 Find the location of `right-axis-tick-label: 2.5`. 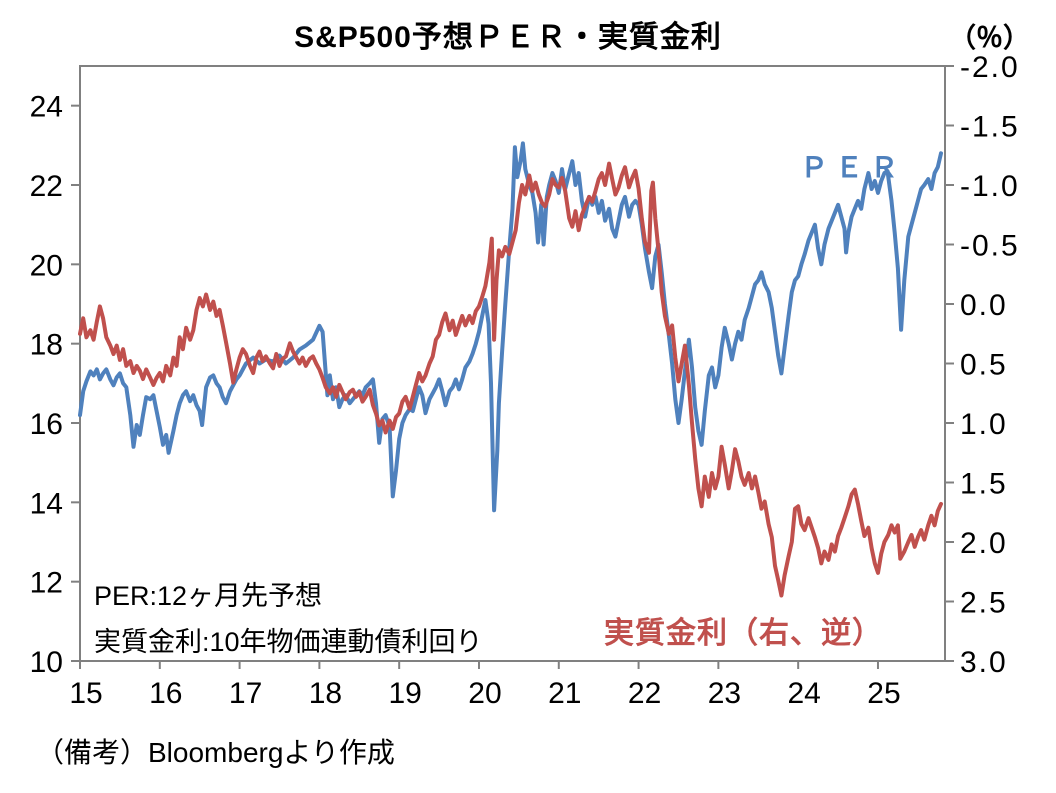

right-axis-tick-label: 2.5 is located at coordinates (984, 603).